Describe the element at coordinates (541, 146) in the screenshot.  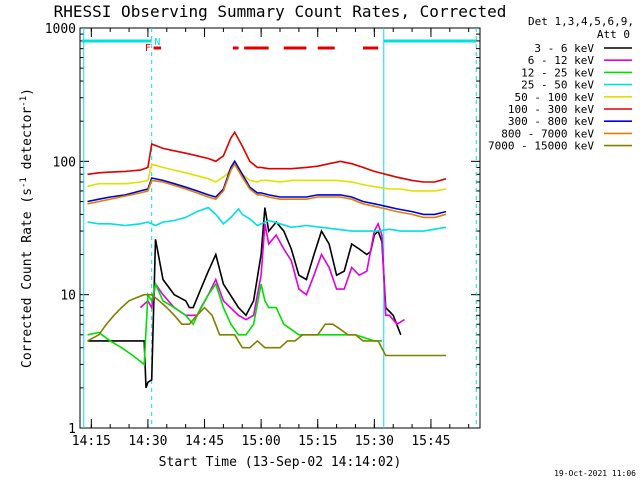
I see `legend-label-9: 7000 - 15000 keV` at that location.